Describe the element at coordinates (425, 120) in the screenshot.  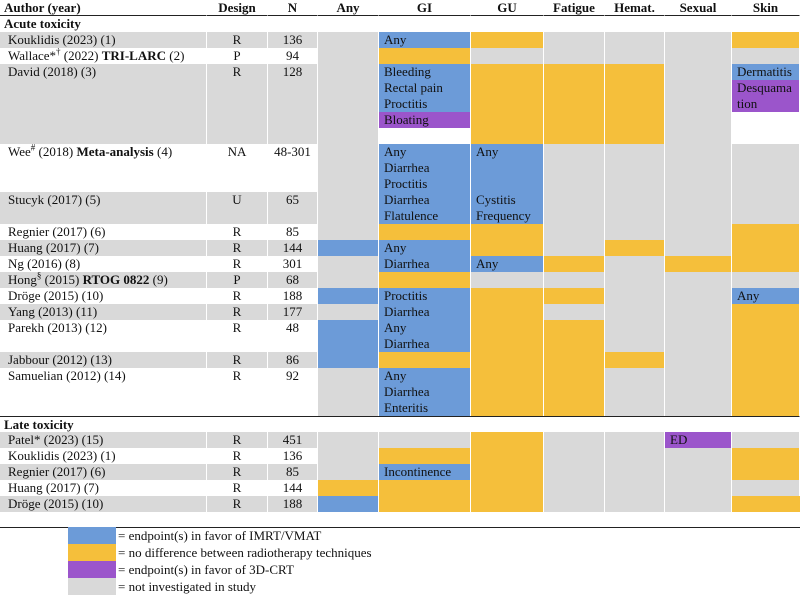
I see `cell-gi: Bloating` at that location.